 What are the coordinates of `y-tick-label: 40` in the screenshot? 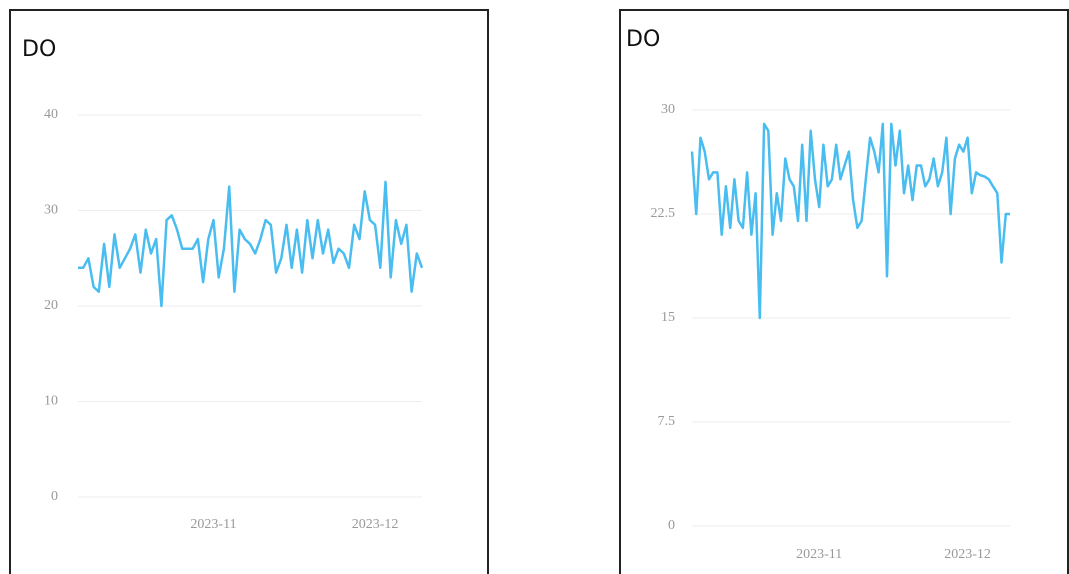 It's located at (51, 114).